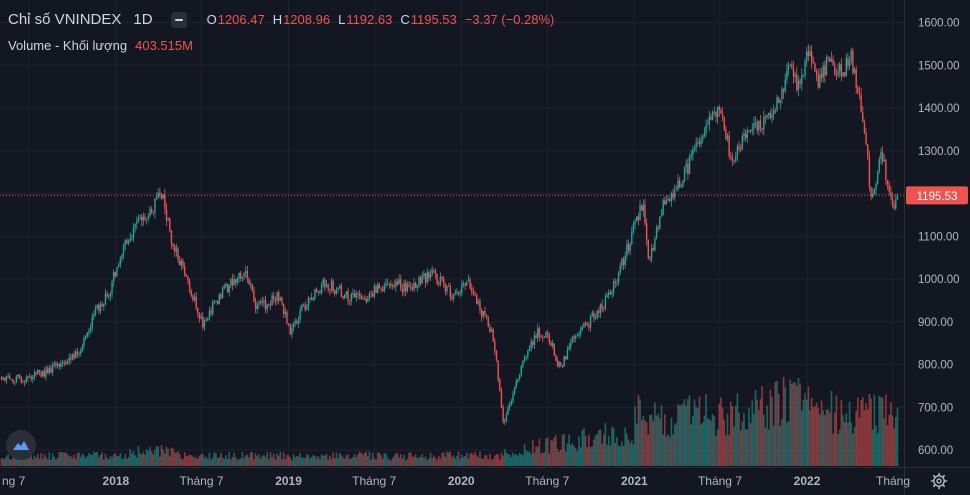 Image resolution: width=970 pixels, height=495 pixels. Describe the element at coordinates (143, 19) in the screenshot. I see `interval-label: 1D` at that location.